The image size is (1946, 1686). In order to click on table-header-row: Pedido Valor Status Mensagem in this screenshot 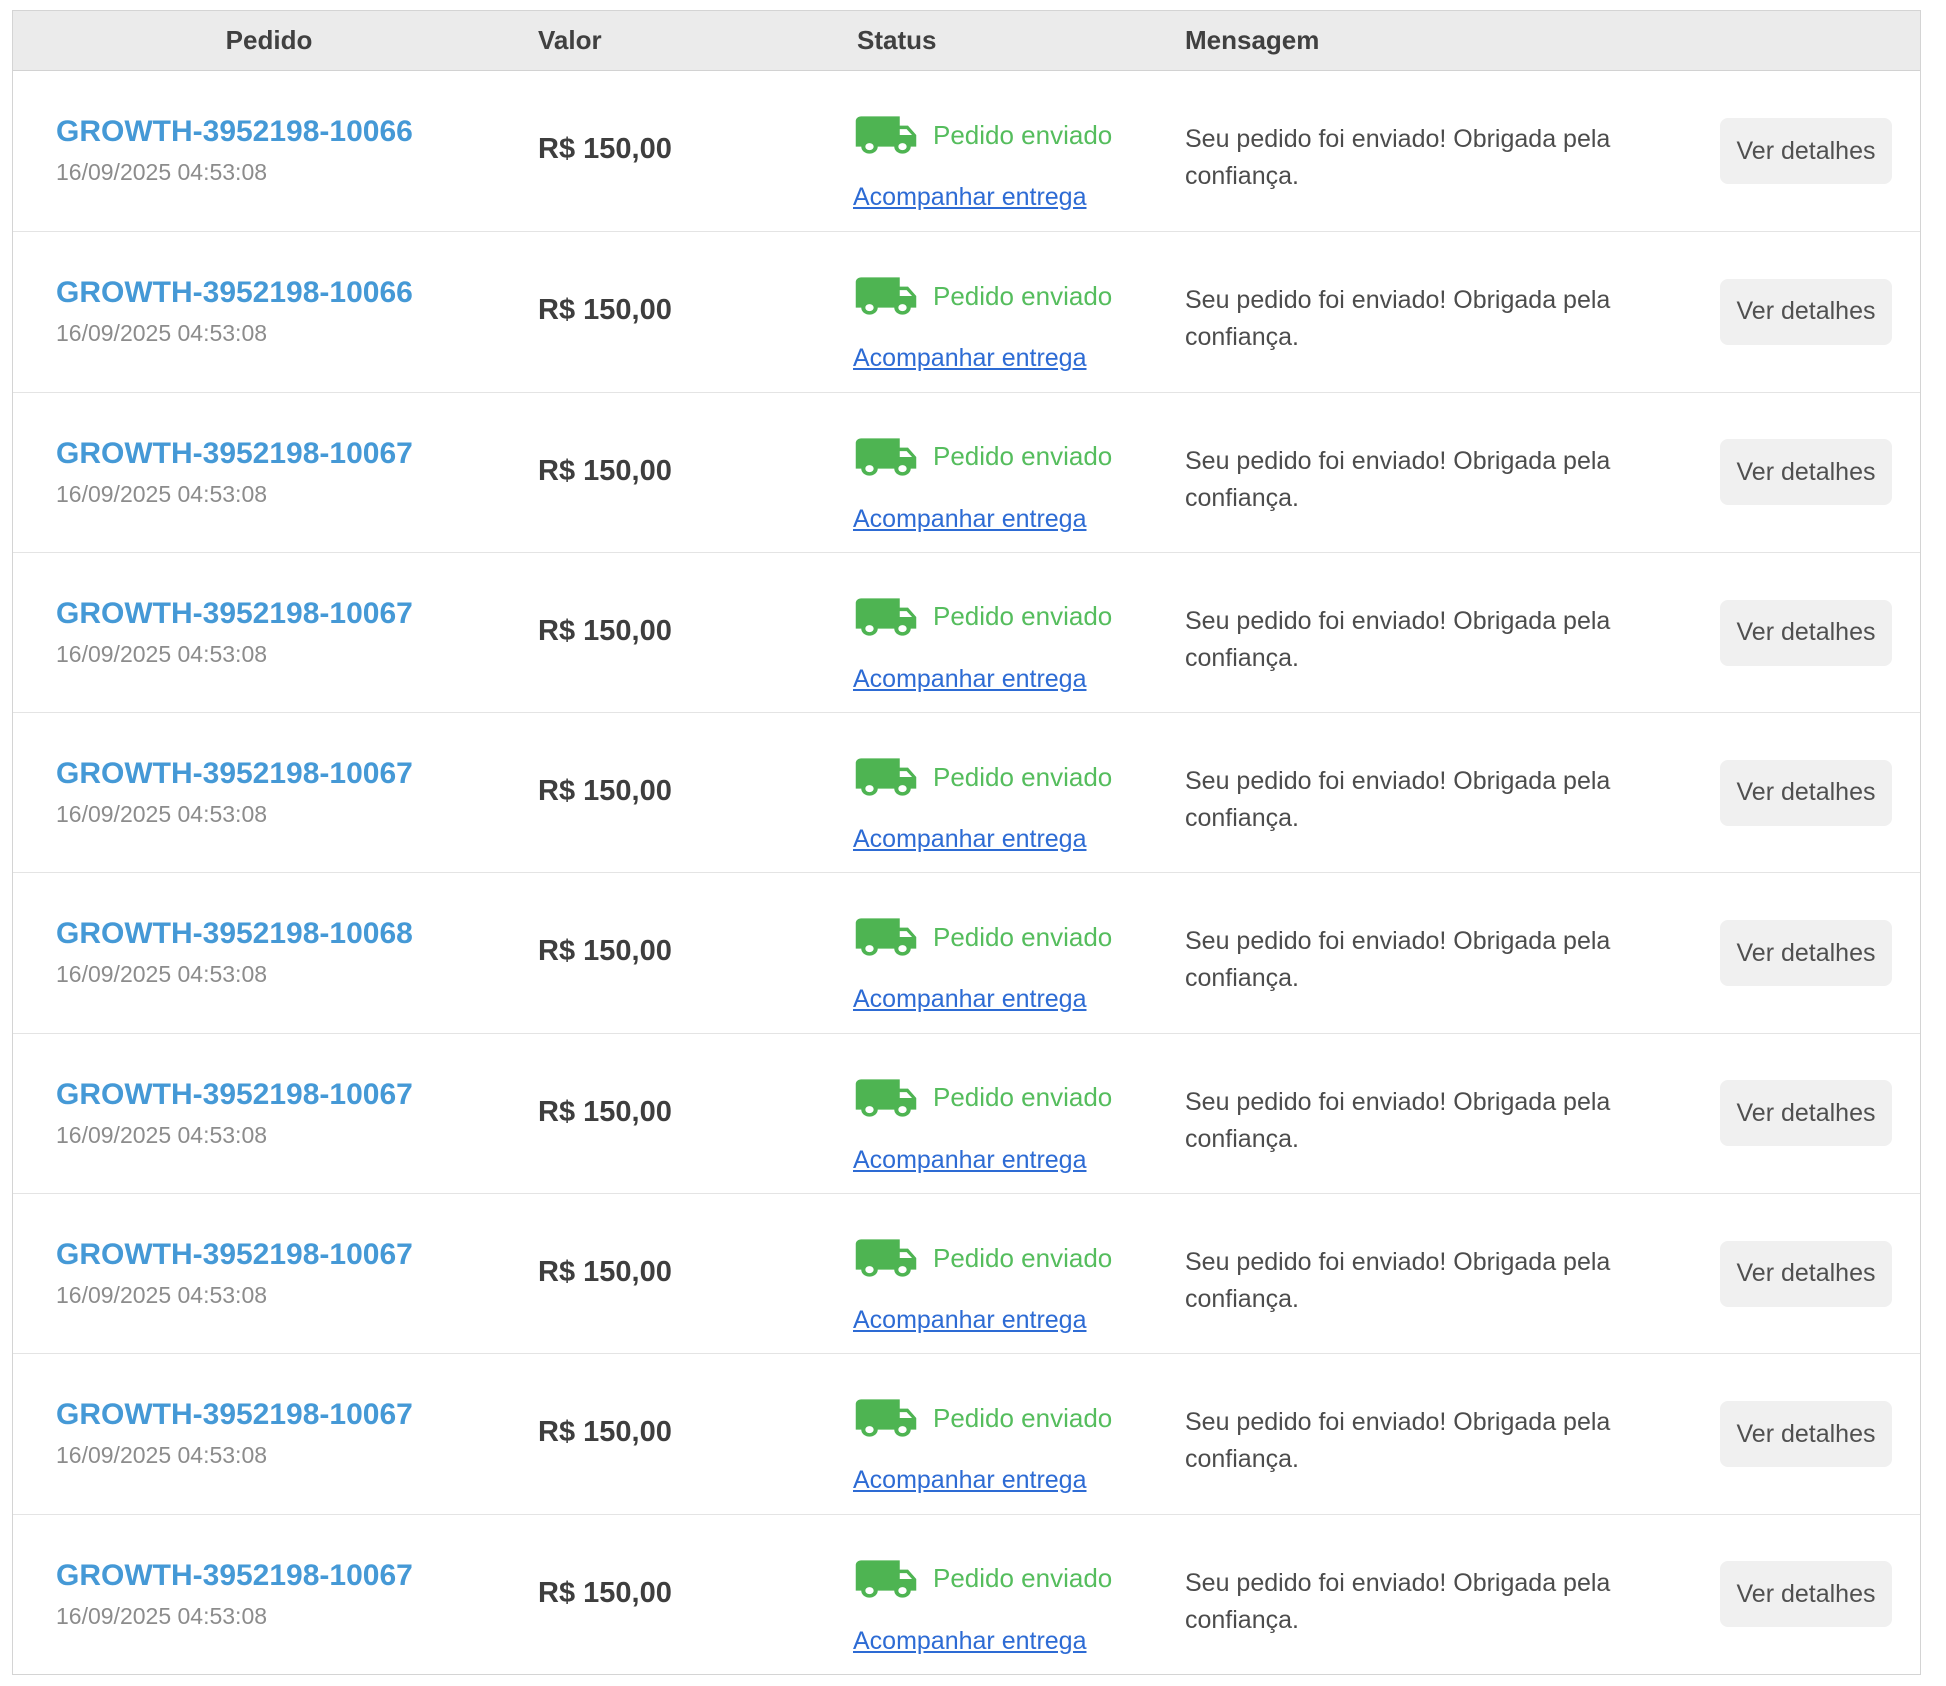, I will do `click(966, 41)`.